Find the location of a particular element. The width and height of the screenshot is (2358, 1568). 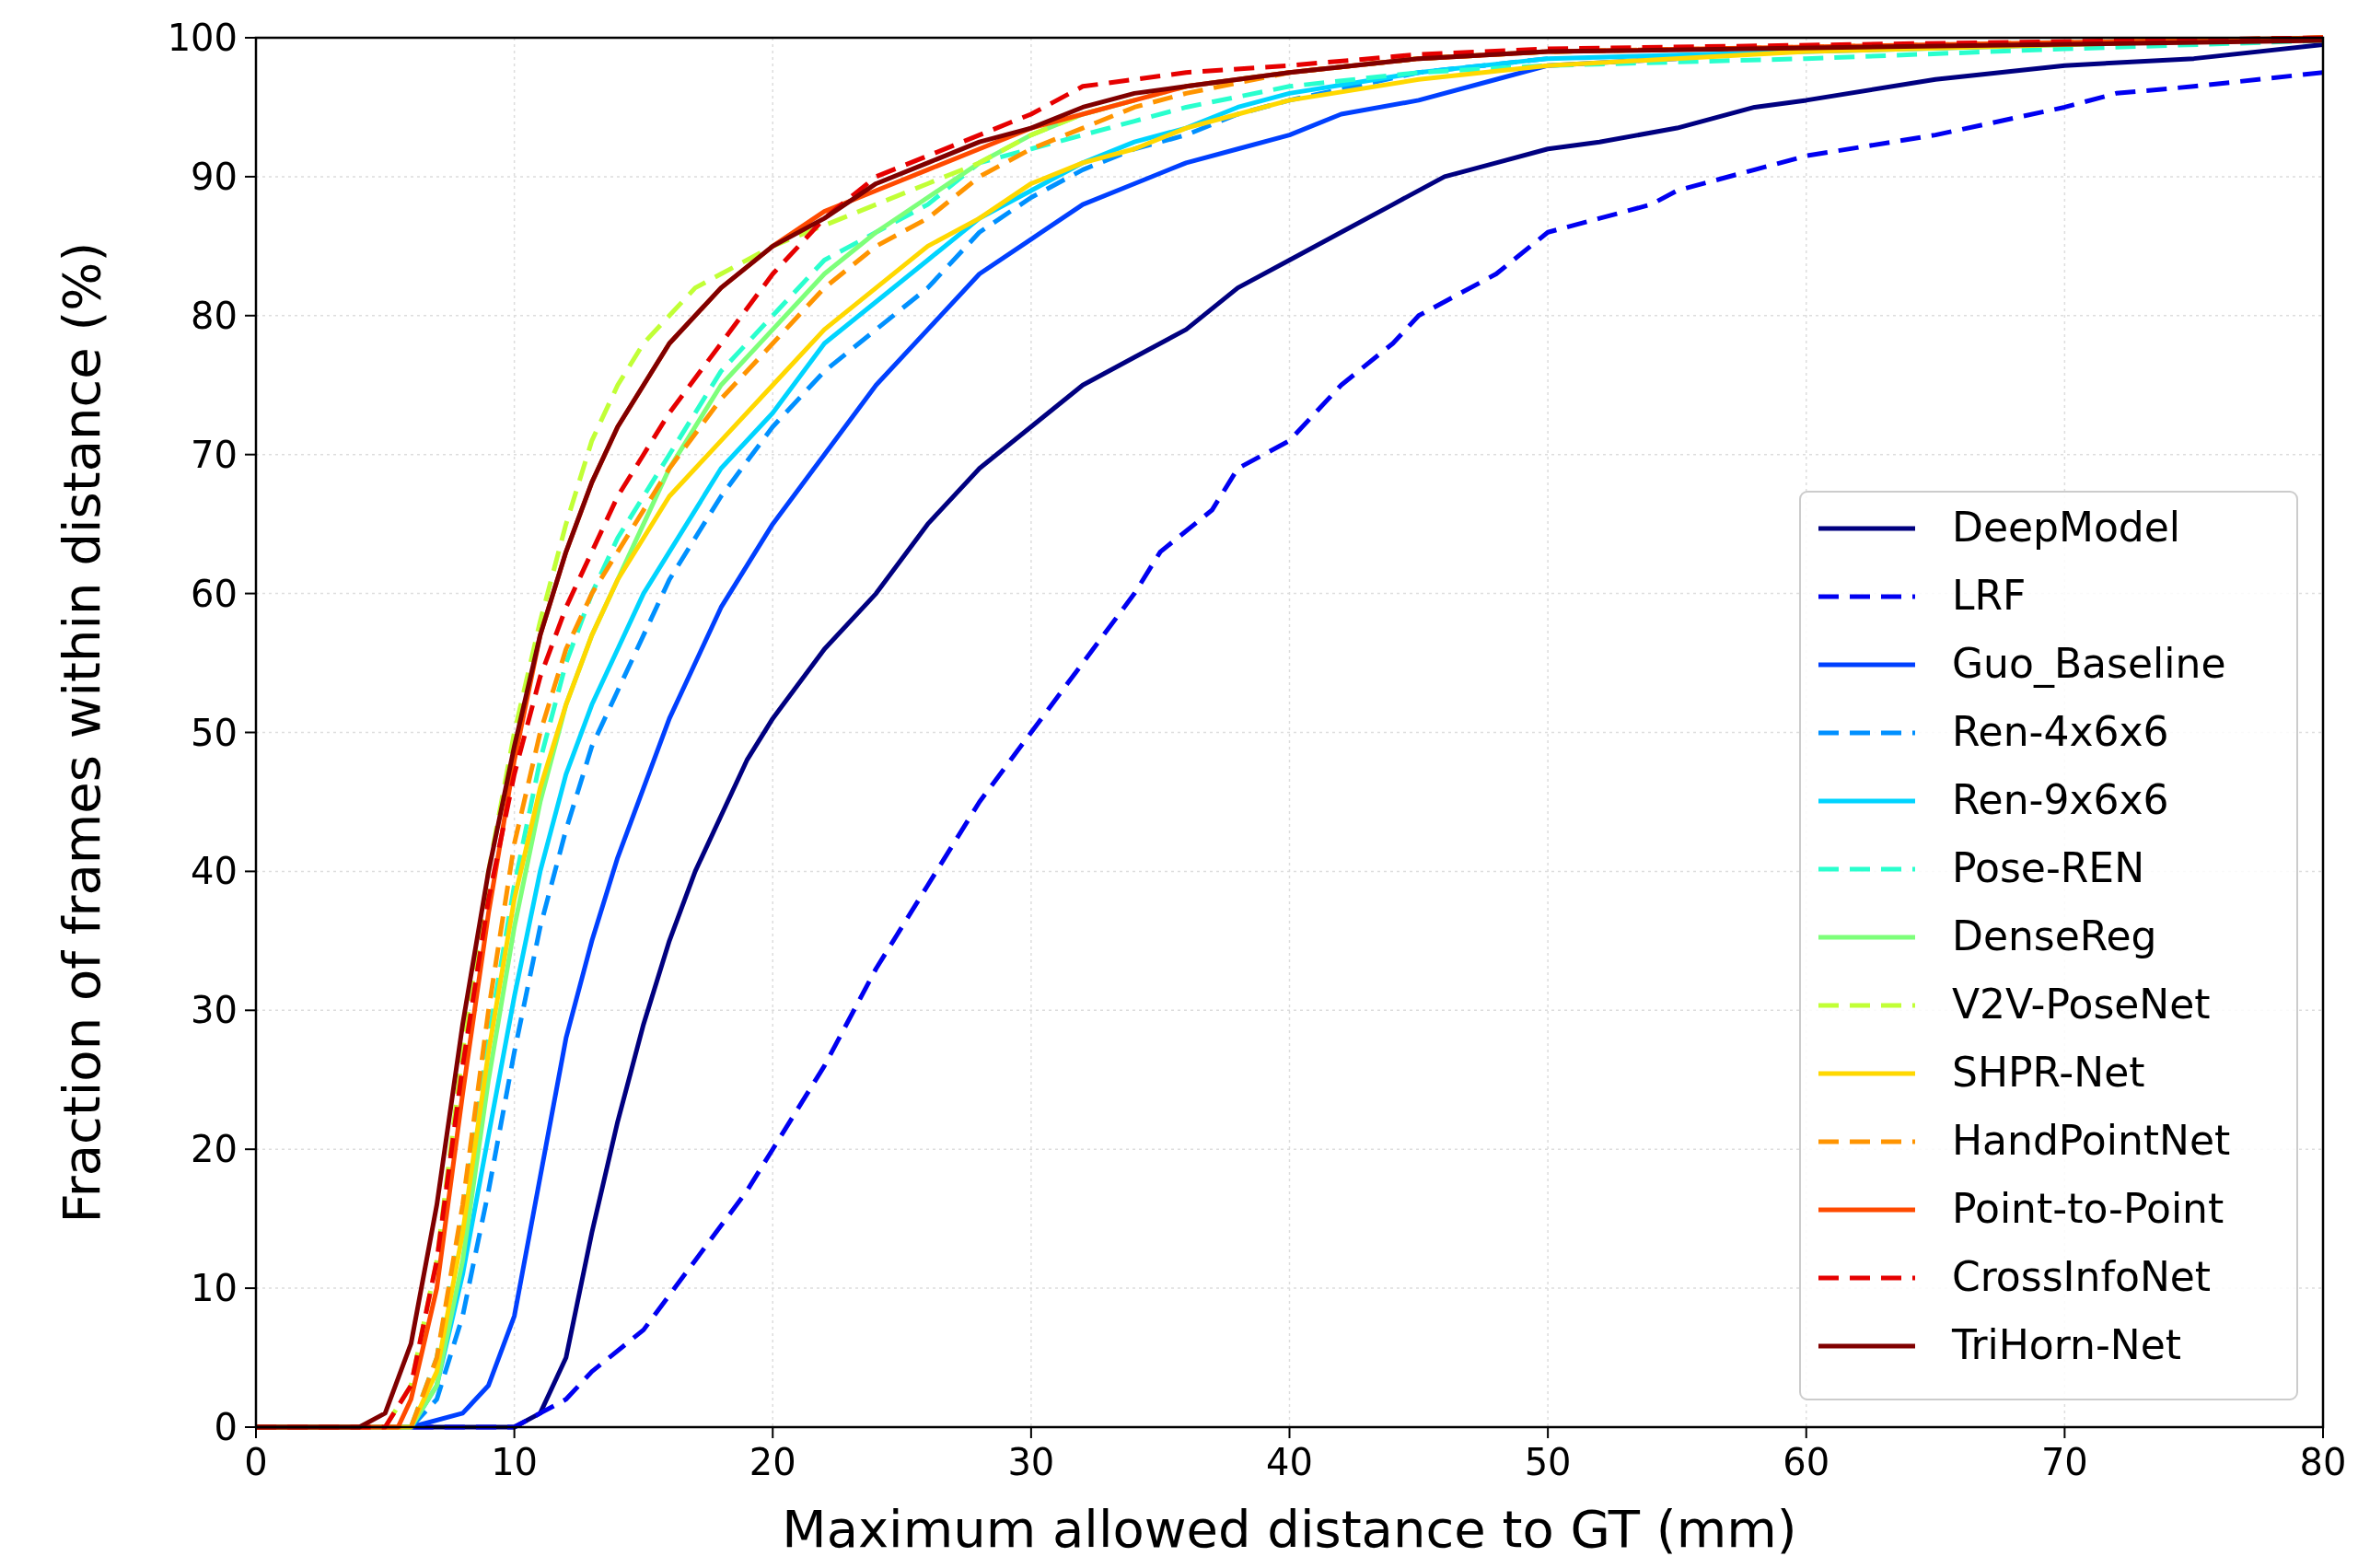

legend-label: Pose-REN is located at coordinates (2048, 867).